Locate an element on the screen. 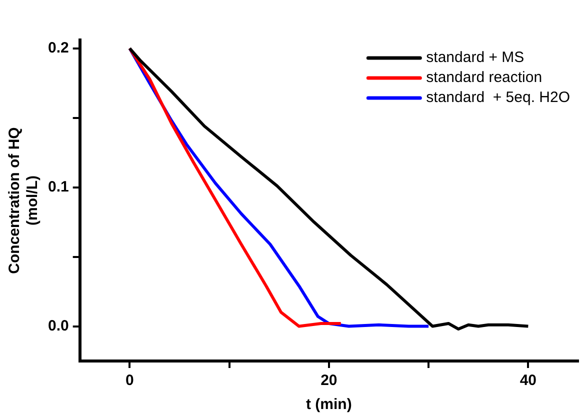  y-axis-title: Concentration of HQ (mol/L) is located at coordinates (24, 200).